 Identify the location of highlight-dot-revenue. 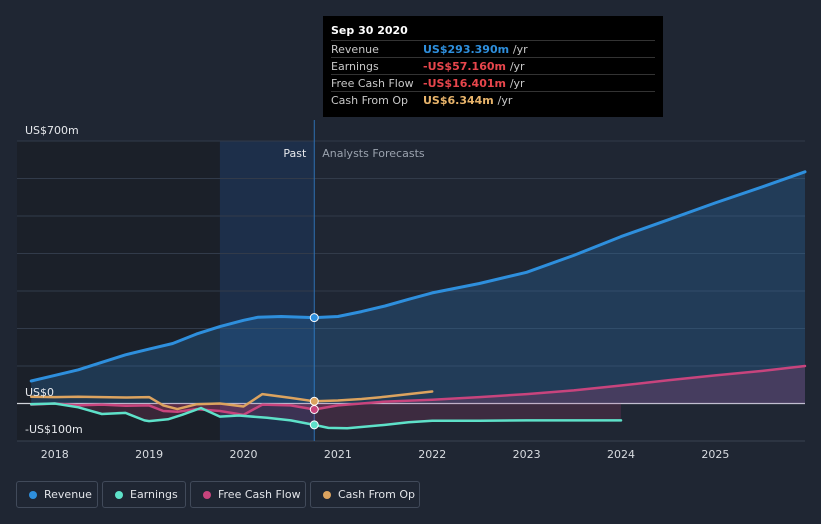
(314, 318).